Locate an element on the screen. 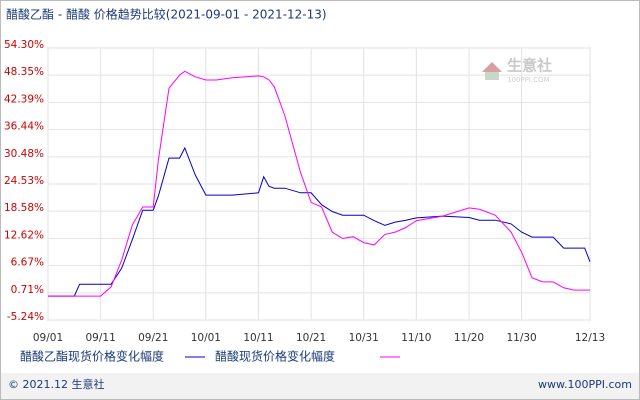  y-tick-label: 0.71% is located at coordinates (27, 290).